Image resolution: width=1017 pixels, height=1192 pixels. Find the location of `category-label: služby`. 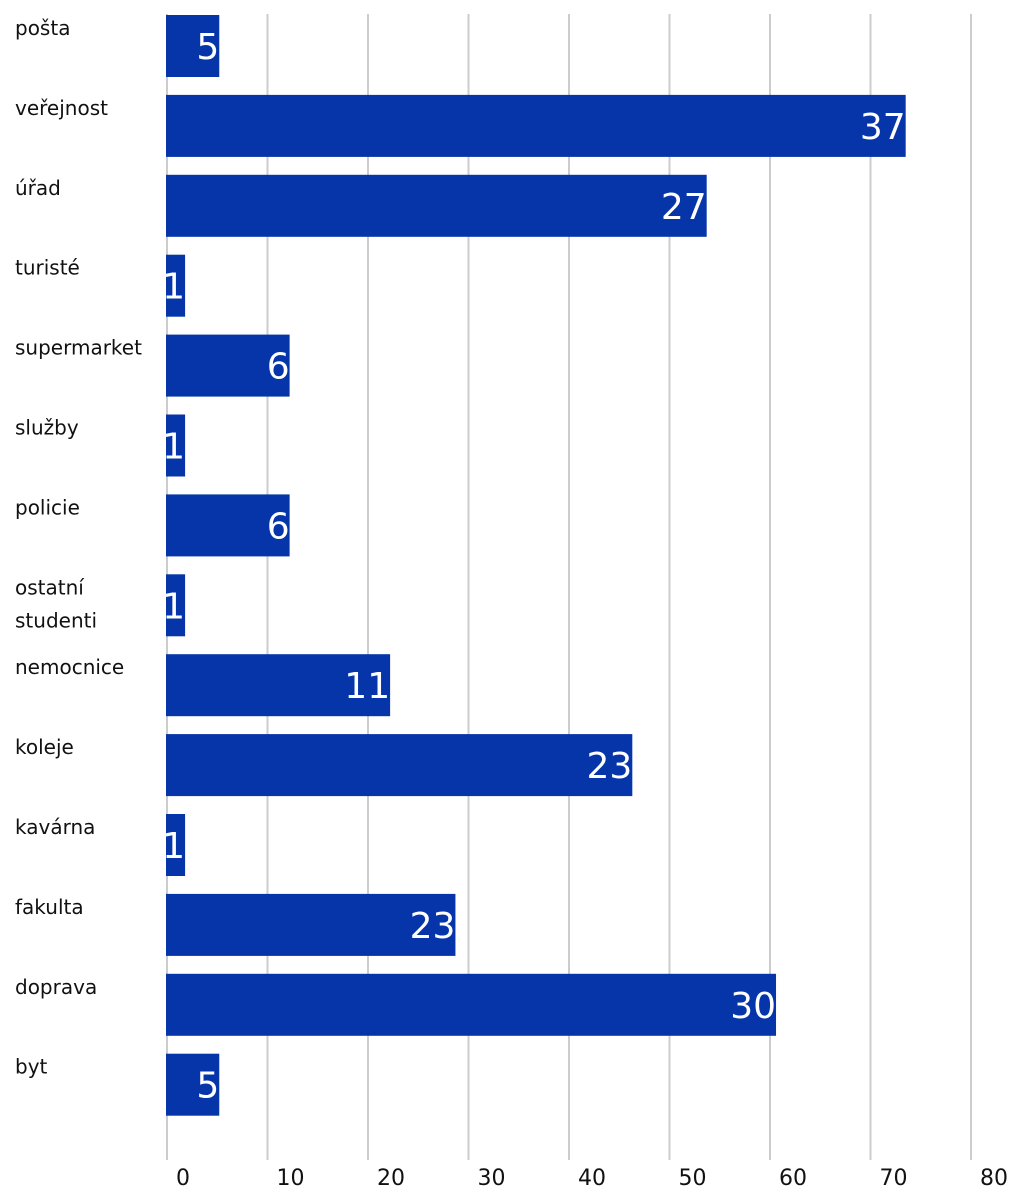

category-label: služby is located at coordinates (47, 428).